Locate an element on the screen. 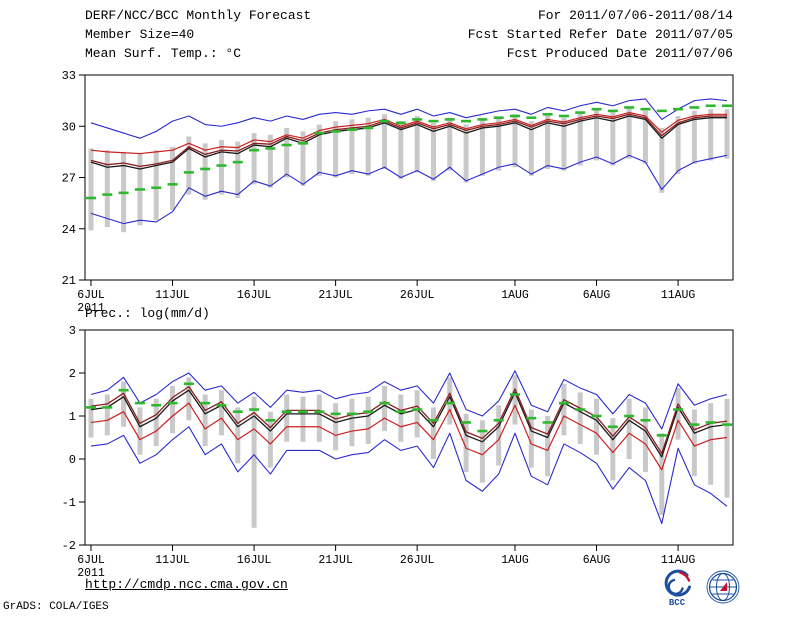  svg-text: 21 is located at coordinates (69, 281).